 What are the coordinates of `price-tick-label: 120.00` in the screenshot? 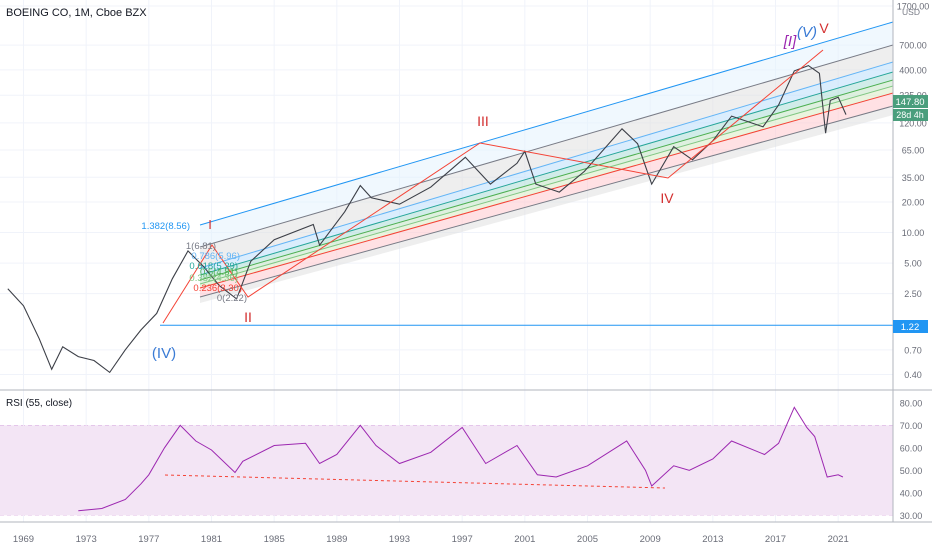 It's located at (913, 123).